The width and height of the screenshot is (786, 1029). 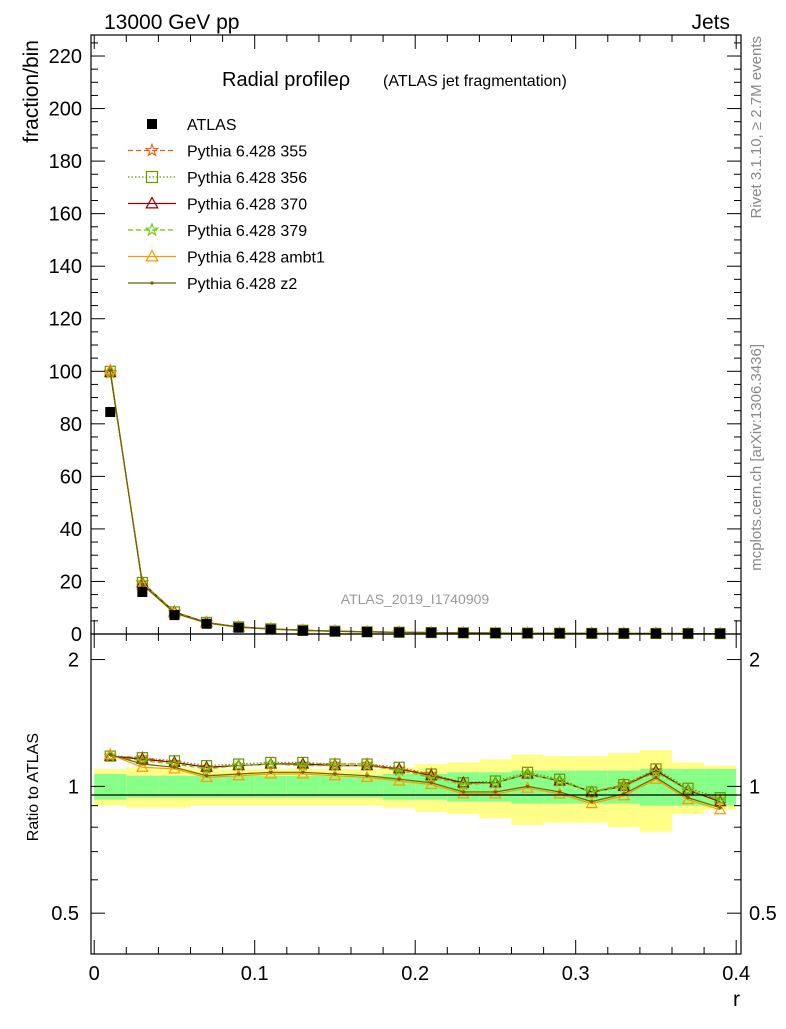 I want to click on legend-label-4: Pythia 6.428 ambt1, so click(x=256, y=258).